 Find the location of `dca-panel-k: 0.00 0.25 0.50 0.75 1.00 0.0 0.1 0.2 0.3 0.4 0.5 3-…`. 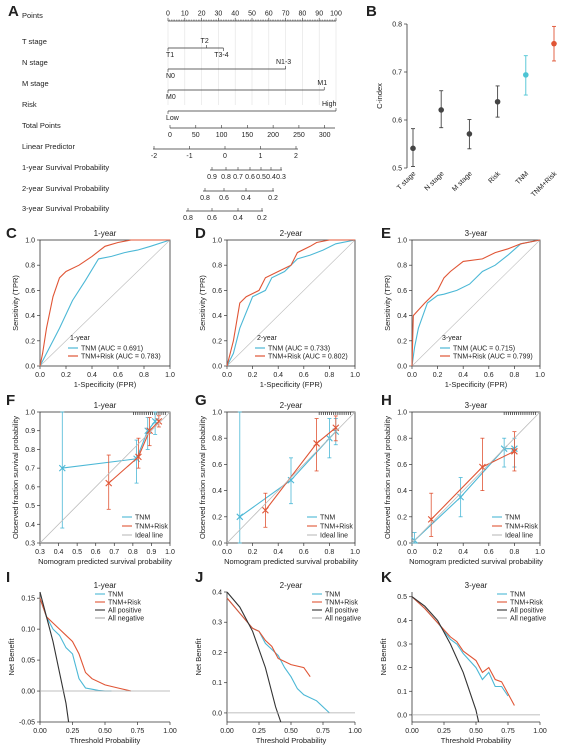

dca-panel-k: 0.00 0.25 0.50 0.75 1.00 0.0 0.1 0.2 0.3 0.4 0.5 3-… is located at coordinates (463, 663).